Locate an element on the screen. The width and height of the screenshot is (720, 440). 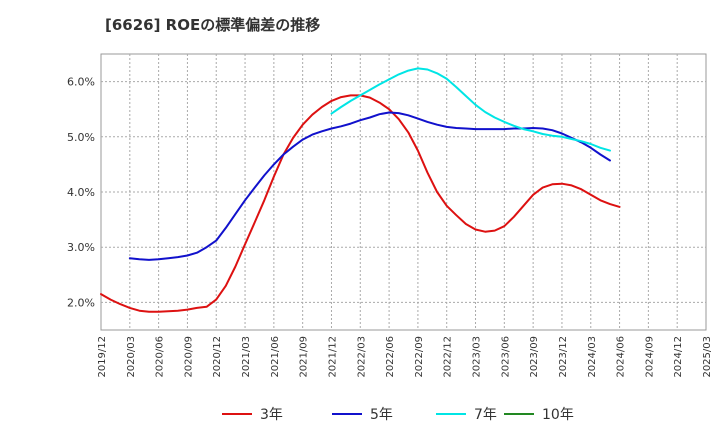
x-tick-label: 2021/12 is located at coordinates (332, 357).